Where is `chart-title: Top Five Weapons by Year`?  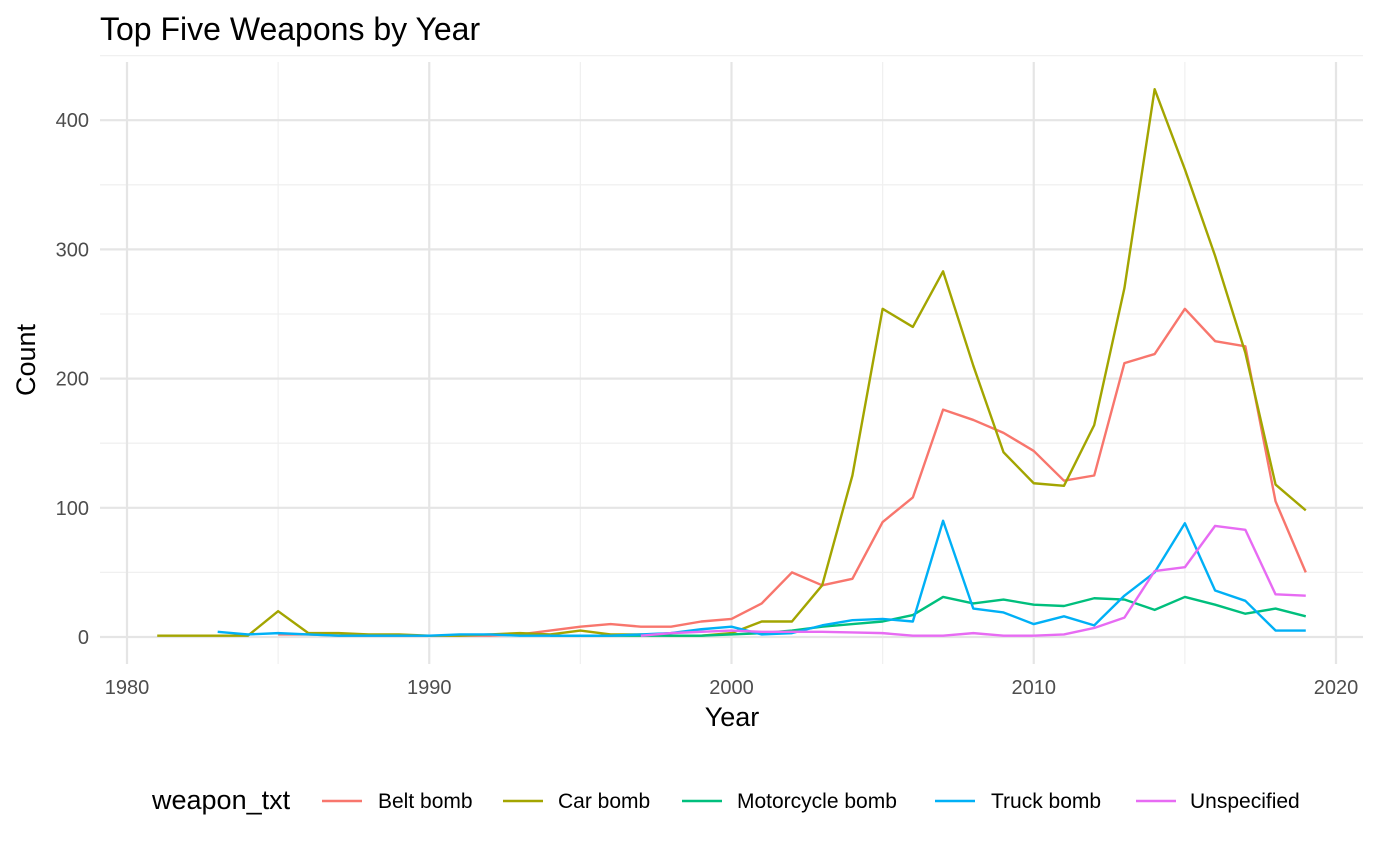
chart-title: Top Five Weapons by Year is located at coordinates (290, 29).